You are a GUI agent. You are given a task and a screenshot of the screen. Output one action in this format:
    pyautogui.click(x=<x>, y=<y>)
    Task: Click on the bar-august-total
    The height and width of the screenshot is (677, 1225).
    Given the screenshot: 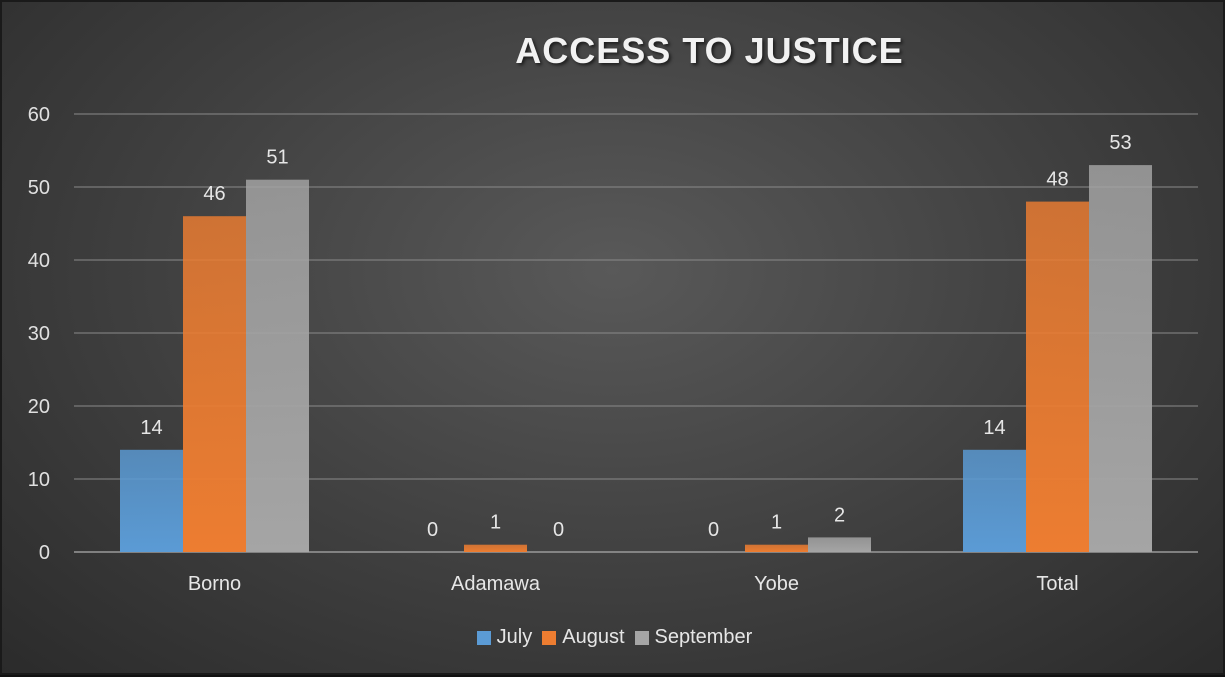 What is the action you would take?
    pyautogui.click(x=1057, y=376)
    